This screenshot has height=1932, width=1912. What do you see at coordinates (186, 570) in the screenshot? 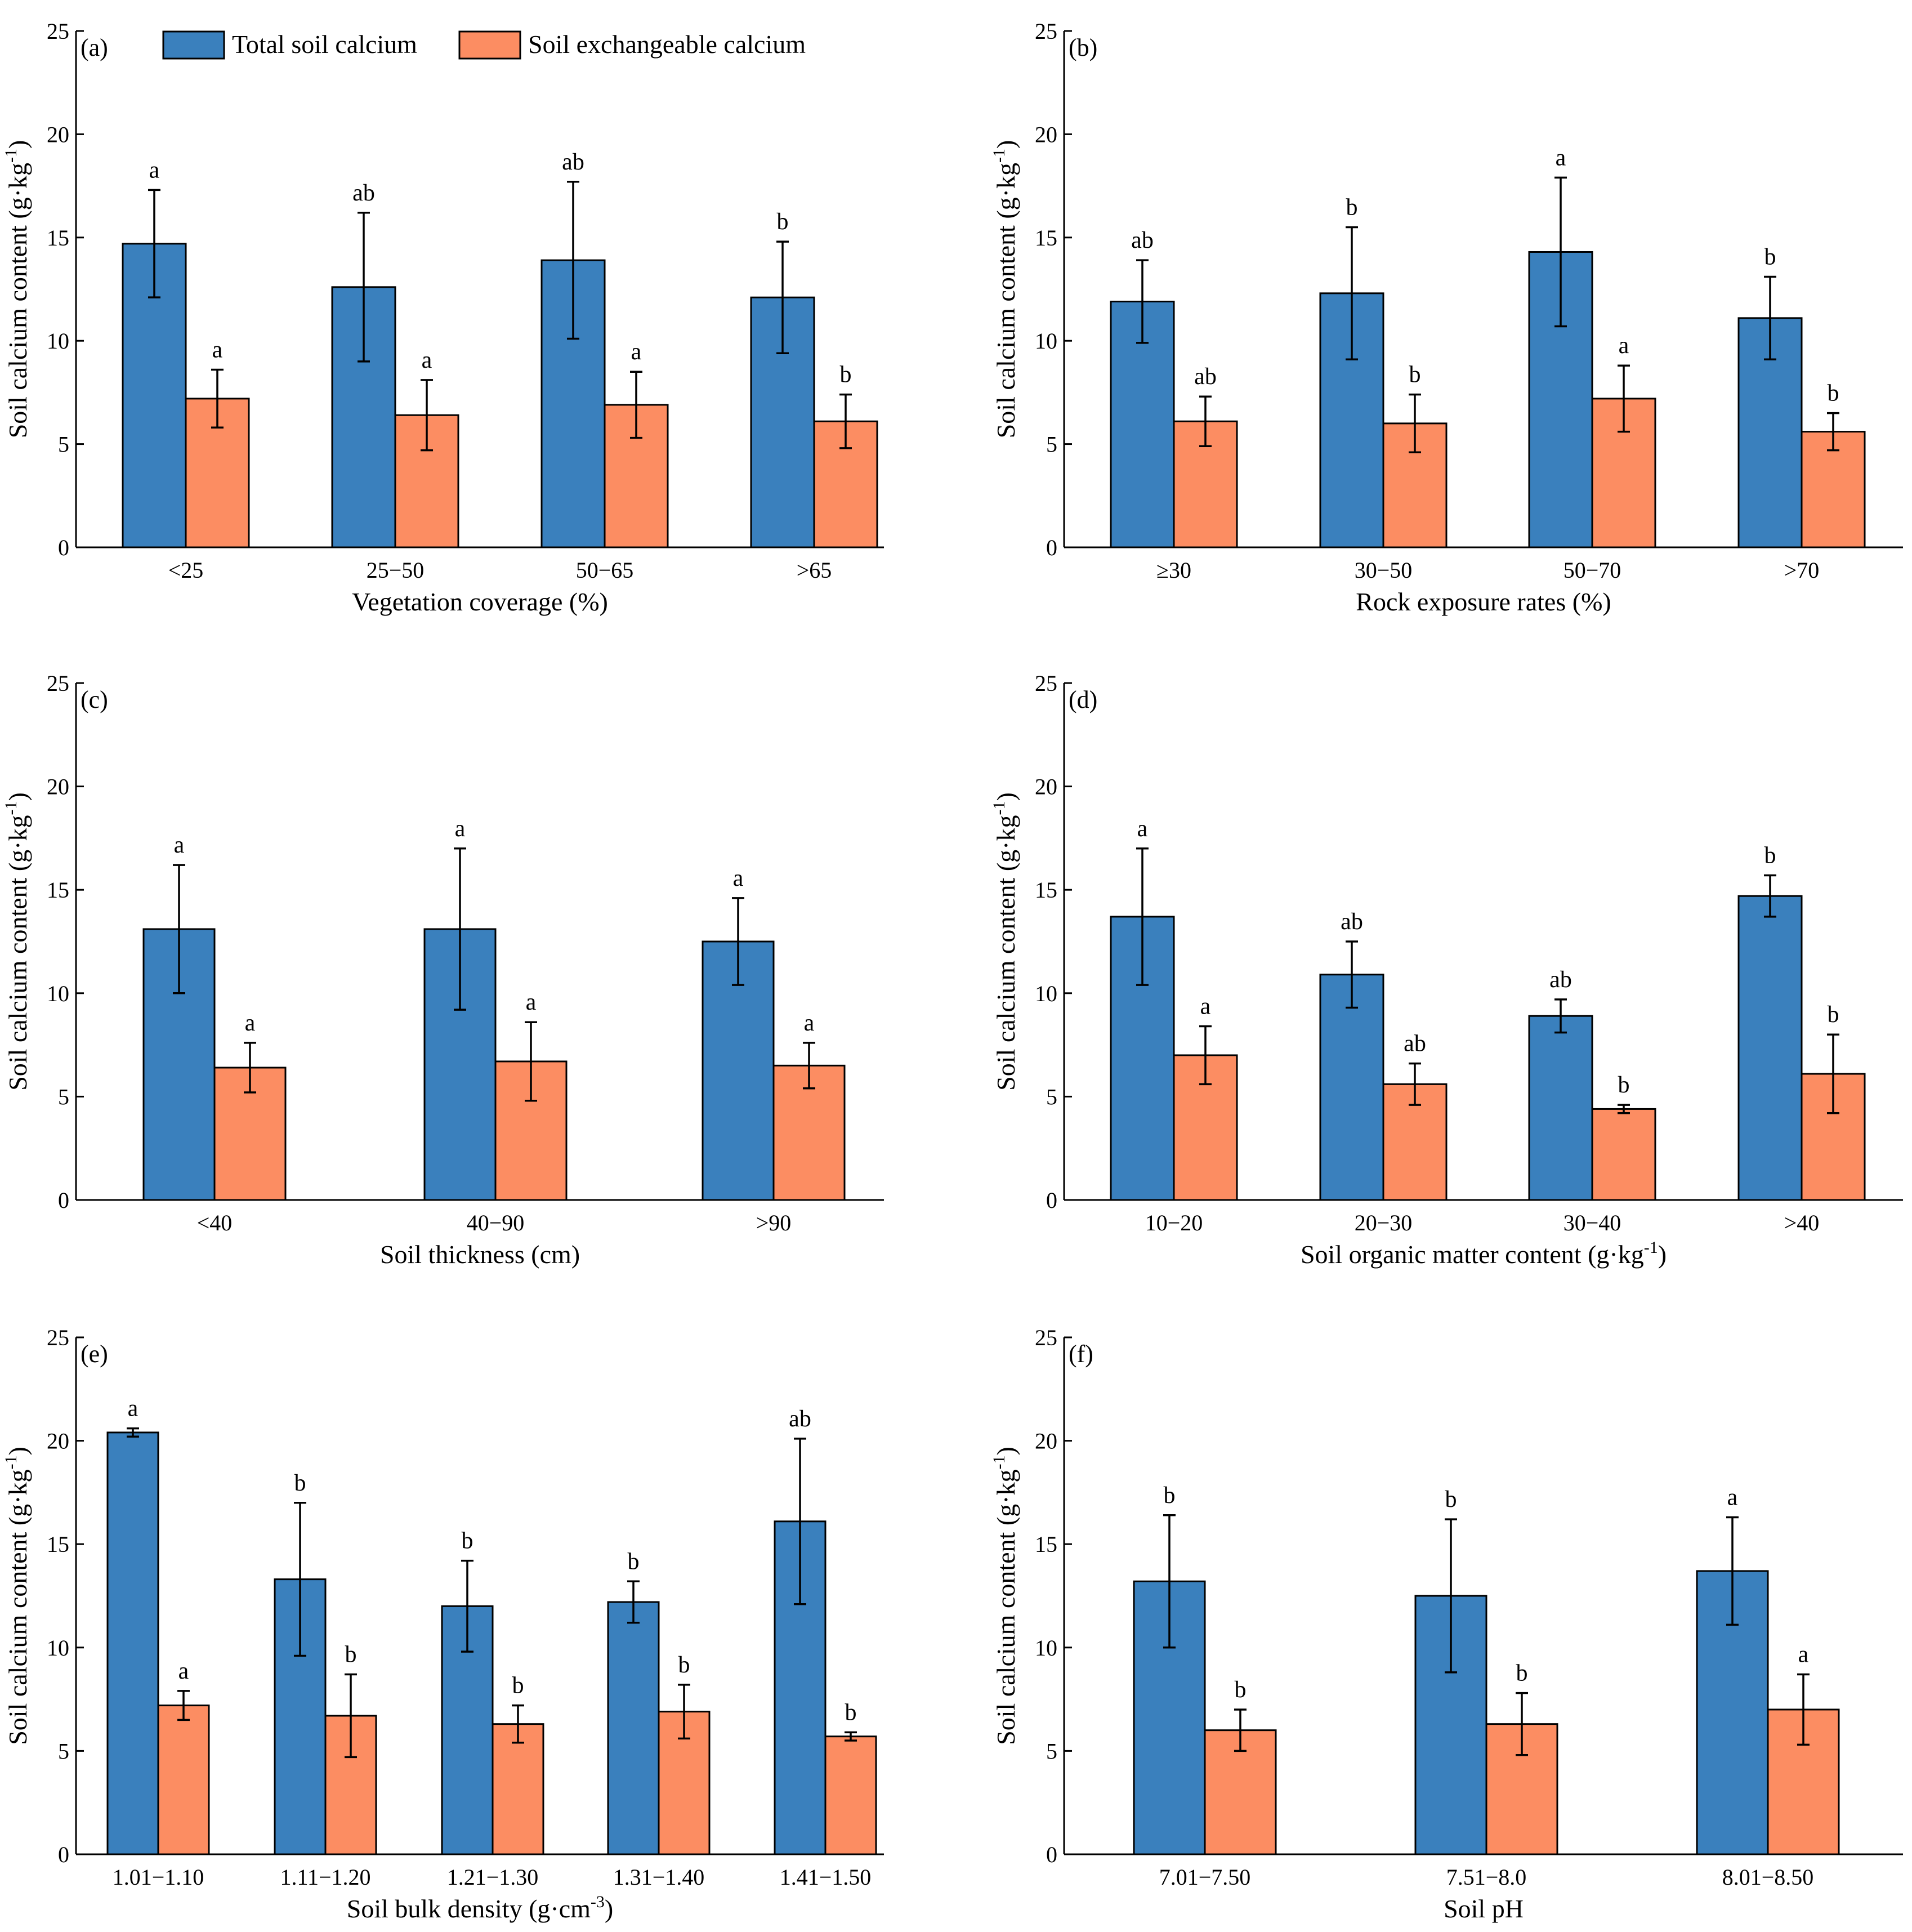
I see `x-tick-label: <25` at bounding box center [186, 570].